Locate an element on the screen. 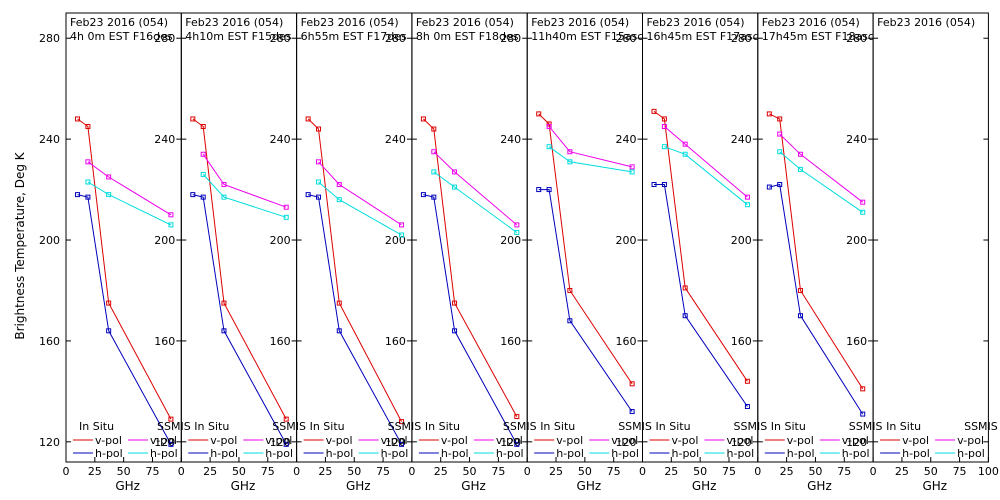  y-tick-label: 280 is located at coordinates (49, 38).